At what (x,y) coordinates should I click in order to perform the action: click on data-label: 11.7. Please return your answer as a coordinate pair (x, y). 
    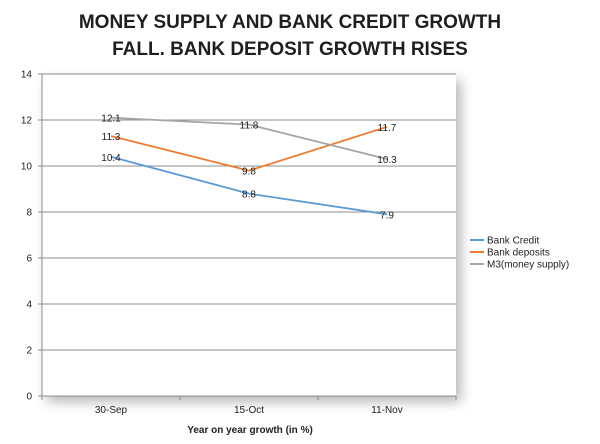
    Looking at the image, I should click on (387, 128).